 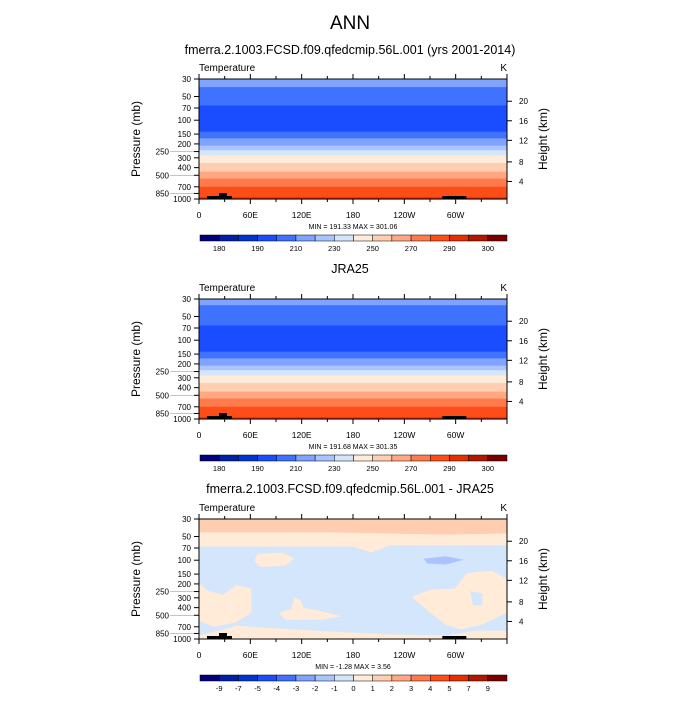 What do you see at coordinates (353, 579) in the screenshot?
I see `contour-field` at bounding box center [353, 579].